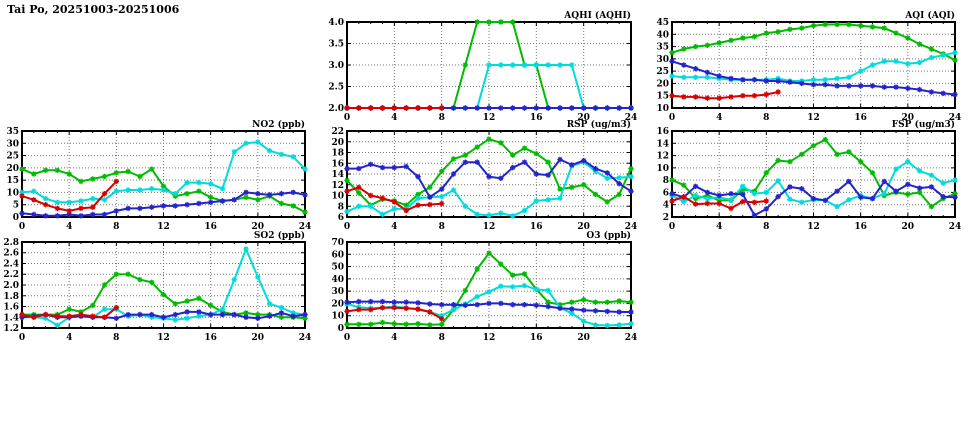  Describe the element at coordinates (598, 125) in the screenshot. I see `chart-title-rsp: RSP (ug/m3)` at that location.